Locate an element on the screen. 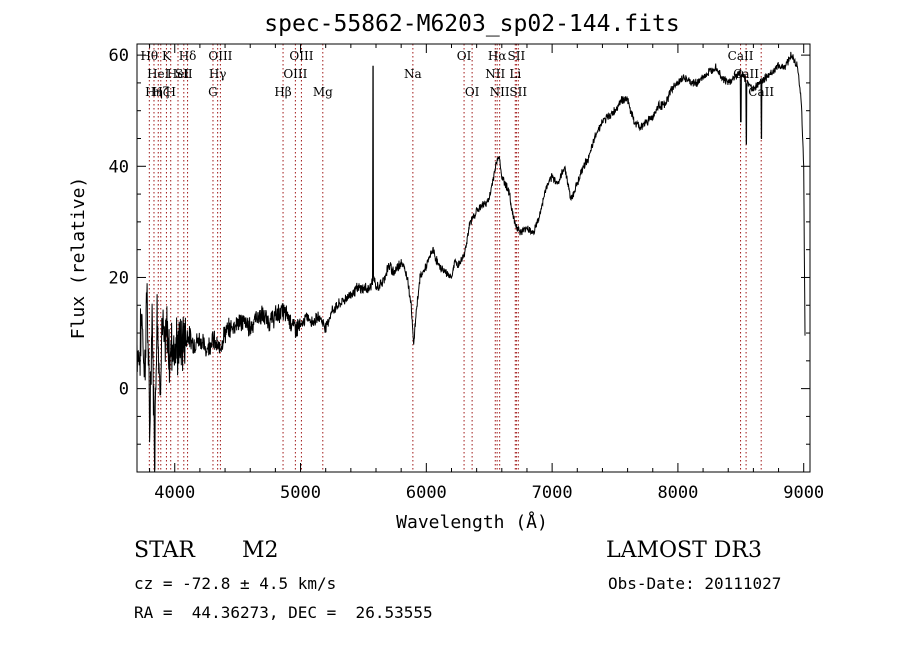  line-marker-label: Hζ is located at coordinates (160, 92).